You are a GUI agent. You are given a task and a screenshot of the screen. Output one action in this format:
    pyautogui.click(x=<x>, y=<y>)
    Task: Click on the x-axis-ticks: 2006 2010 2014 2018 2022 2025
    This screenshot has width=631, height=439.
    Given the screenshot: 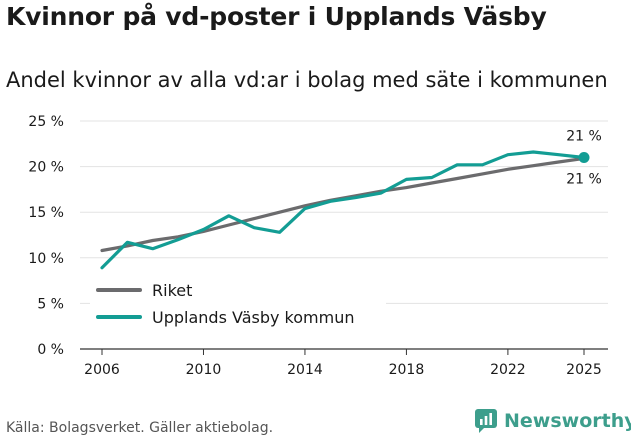 What is the action you would take?
    pyautogui.click(x=343, y=363)
    